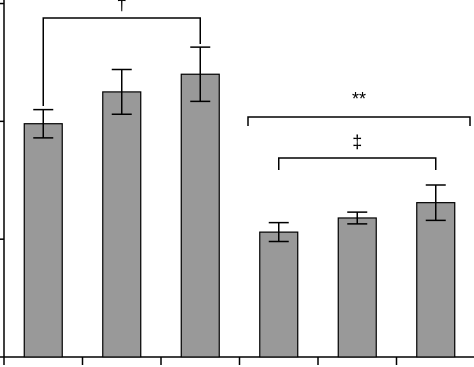 The width and height of the screenshot is (474, 367). What do you see at coordinates (359, 99) in the screenshot?
I see `annotation: **` at bounding box center [359, 99].